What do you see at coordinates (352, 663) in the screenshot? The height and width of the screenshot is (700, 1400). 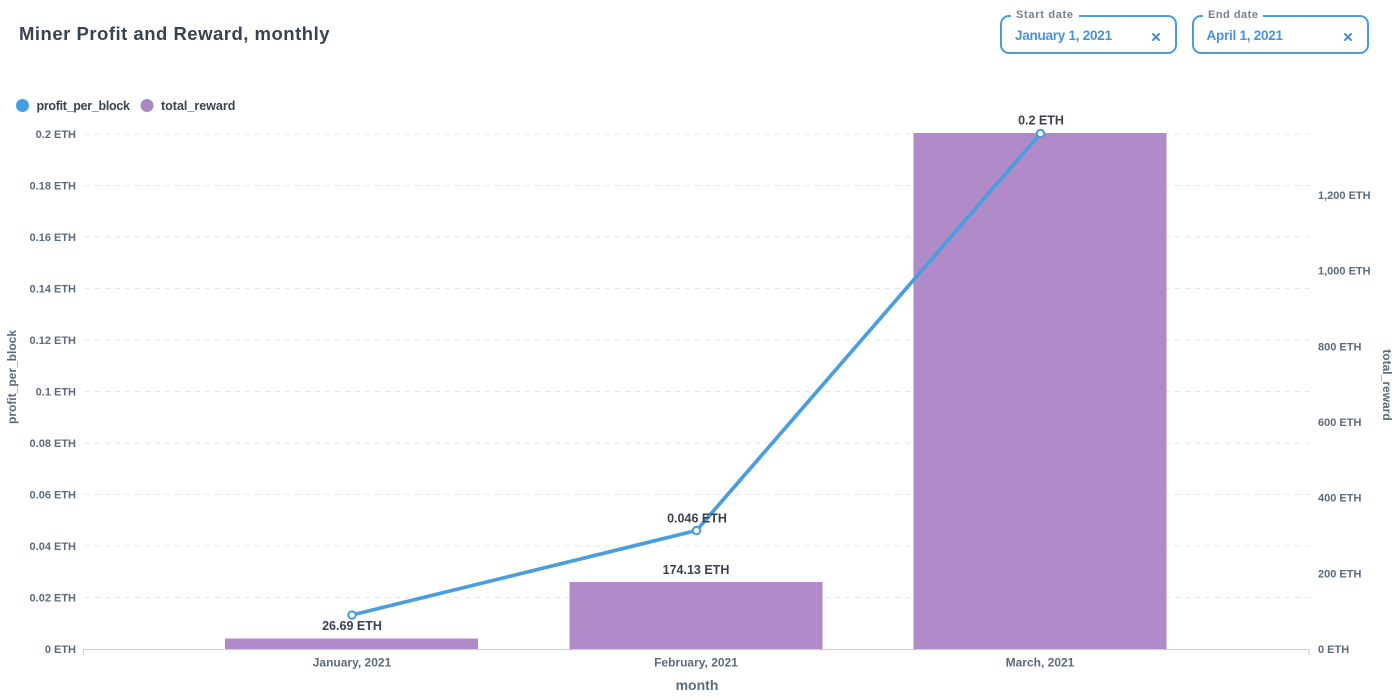 I see `svg-text: January, 2021` at bounding box center [352, 663].